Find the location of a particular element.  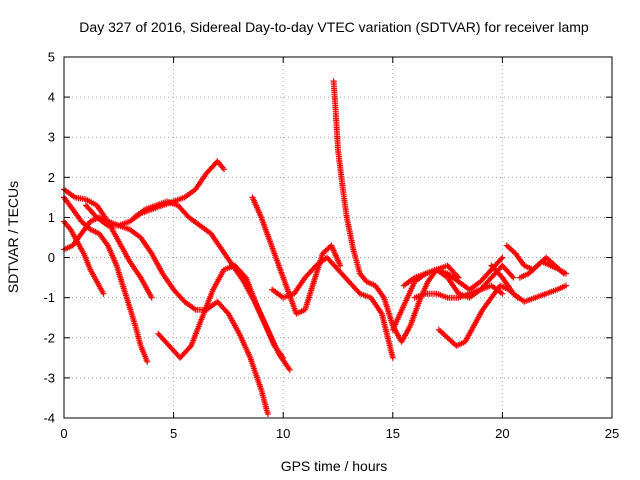

x-tick-label: 20 is located at coordinates (502, 433).